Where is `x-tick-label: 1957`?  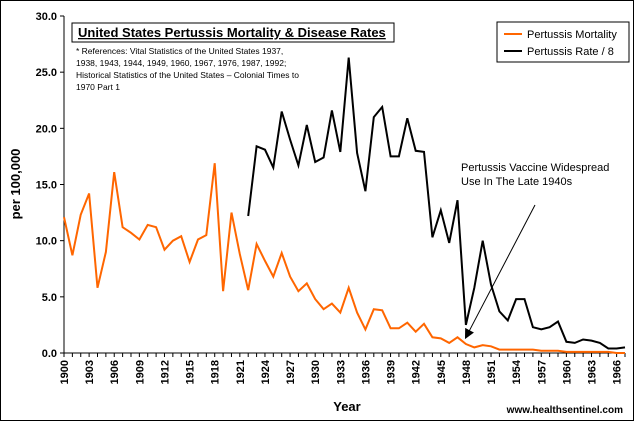
x-tick-label: 1957 is located at coordinates (542, 372).